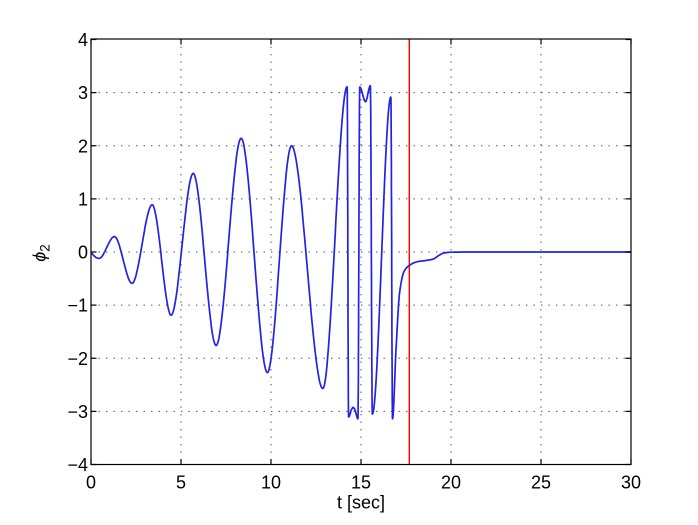 Image resolution: width=698 pixels, height=525 pixels. Describe the element at coordinates (181, 483) in the screenshot. I see `svg-text: 5` at that location.